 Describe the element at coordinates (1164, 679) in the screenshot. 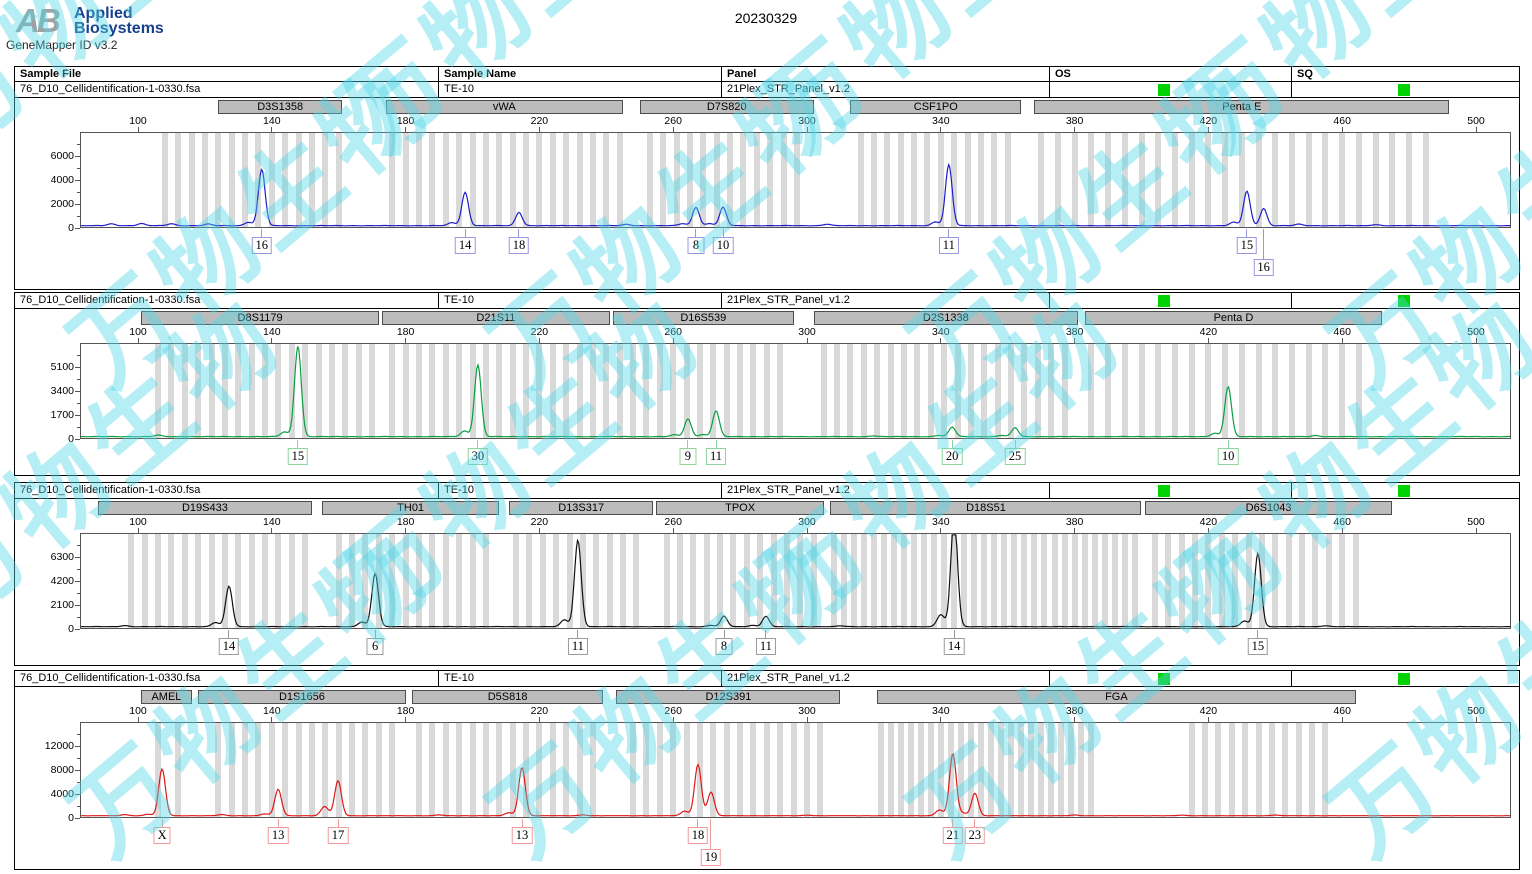

I see `os-status-square` at that location.